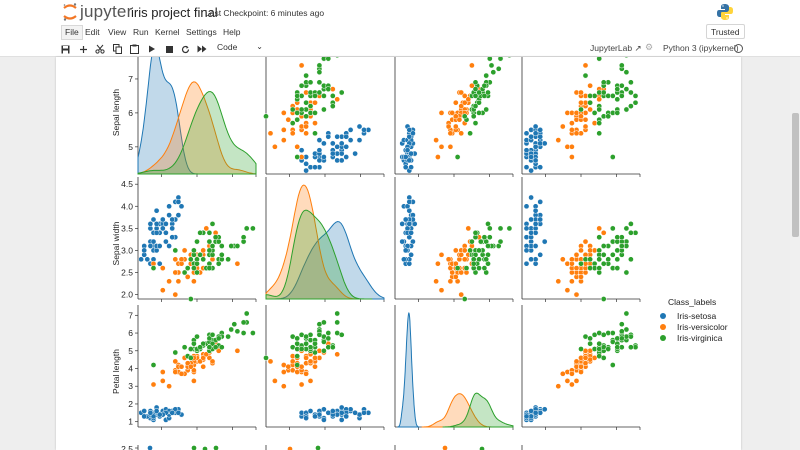 The image size is (800, 450). Describe the element at coordinates (201, 32) in the screenshot. I see `menu-settings: Settings` at that location.